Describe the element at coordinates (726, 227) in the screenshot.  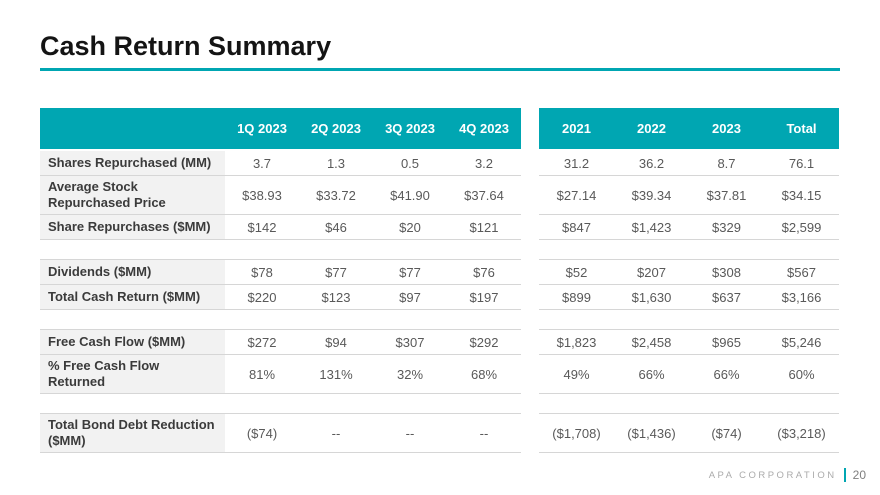
I see `year-value: $329` at that location.